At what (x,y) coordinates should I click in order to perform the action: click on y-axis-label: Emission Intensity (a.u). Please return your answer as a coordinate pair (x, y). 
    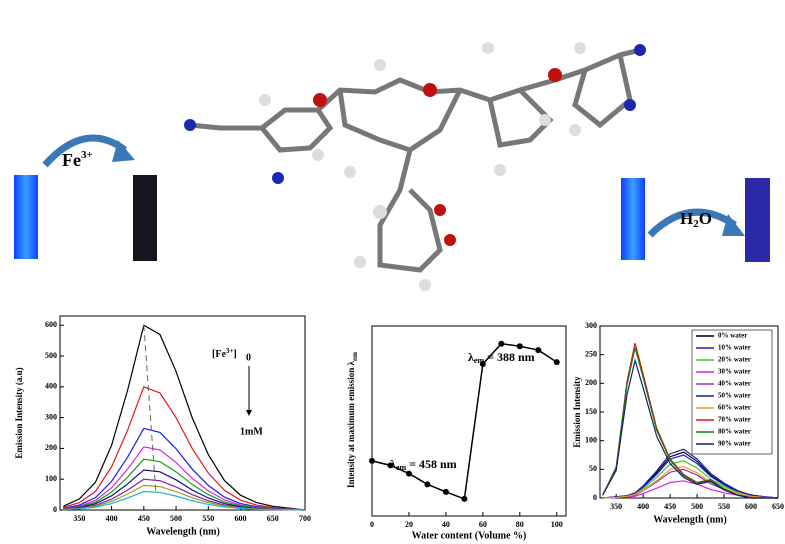
    Looking at the image, I should click on (19, 412).